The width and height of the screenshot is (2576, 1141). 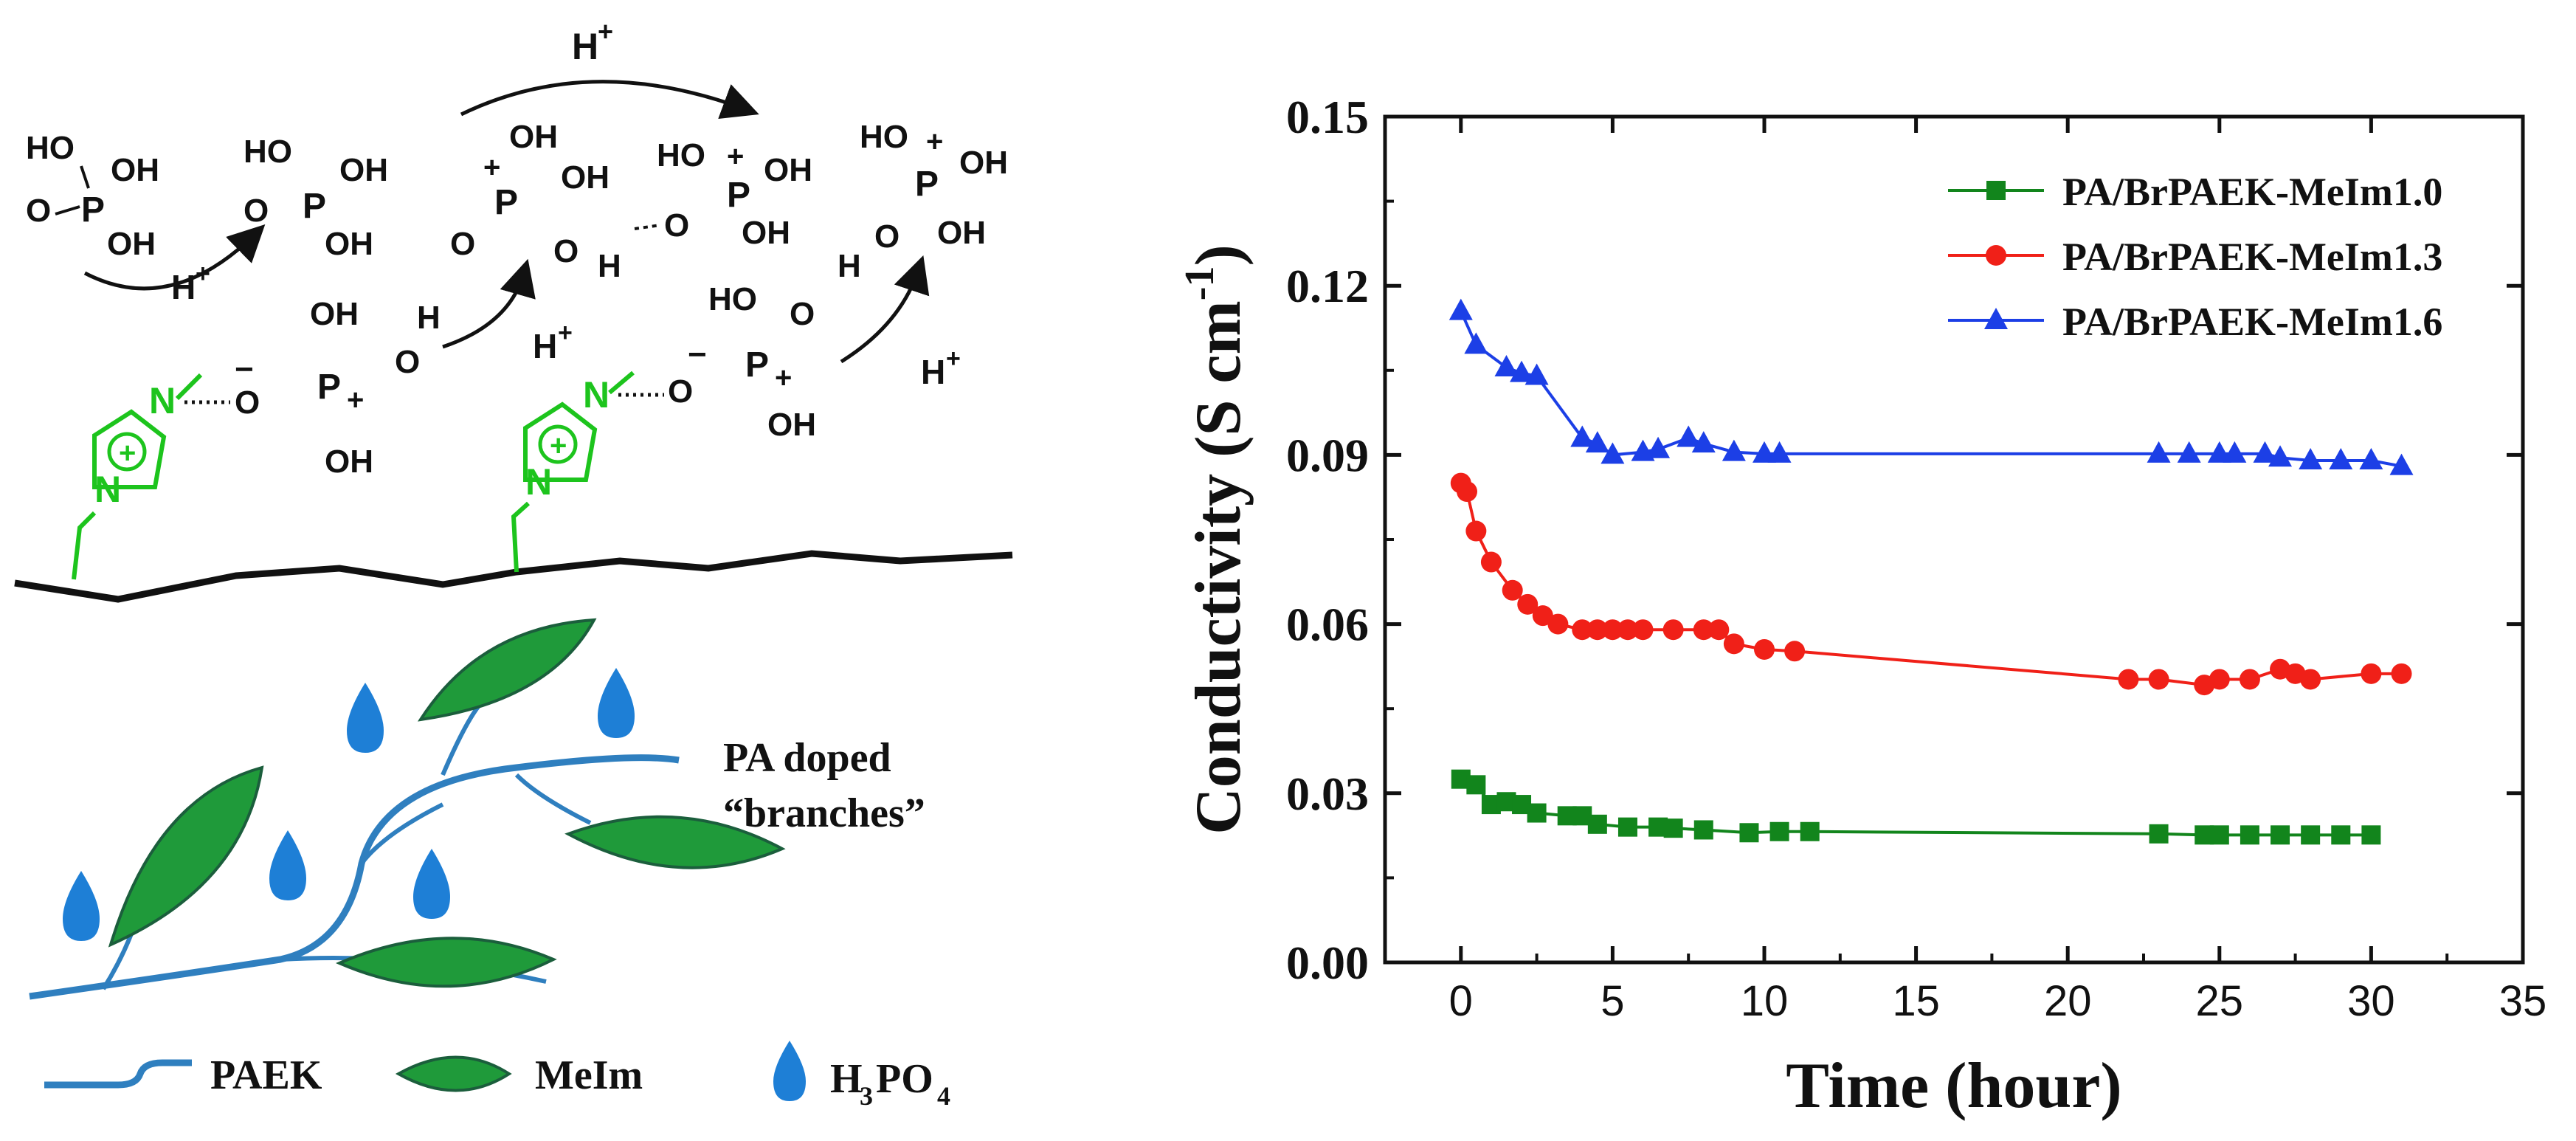 I want to click on phosphoric-acid-group-4: HO + P OH O OH, so click(x=723, y=194).